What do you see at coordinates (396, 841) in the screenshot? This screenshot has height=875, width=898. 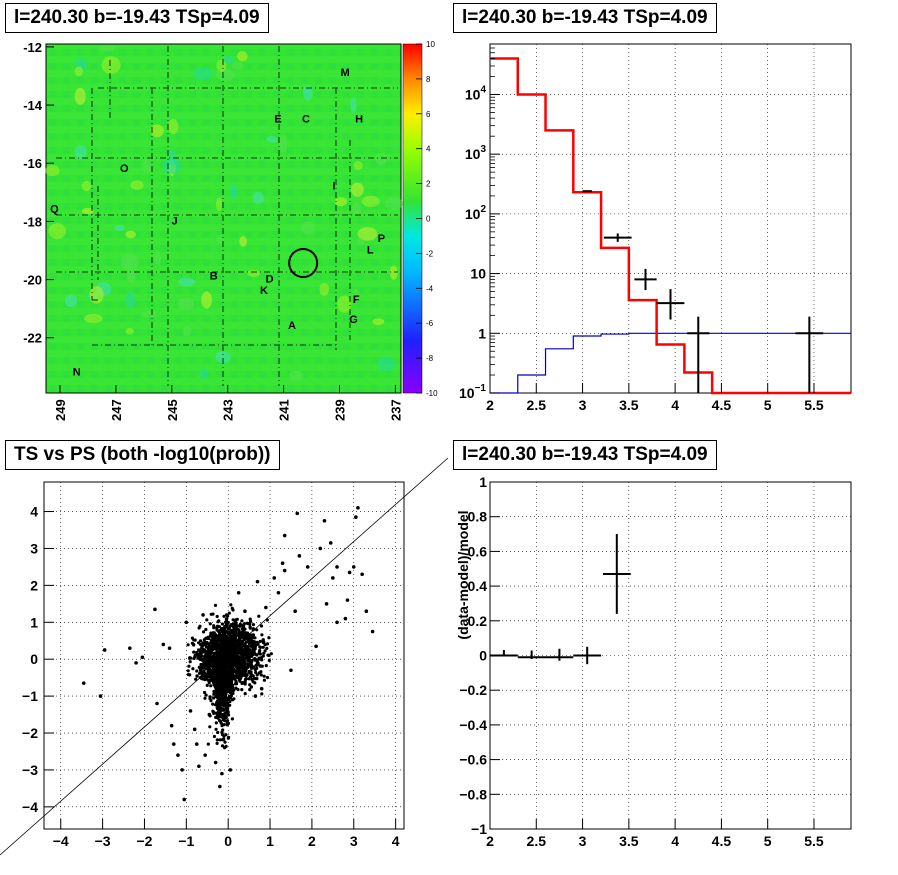 I see `scatter-x-tick-label: 4` at bounding box center [396, 841].